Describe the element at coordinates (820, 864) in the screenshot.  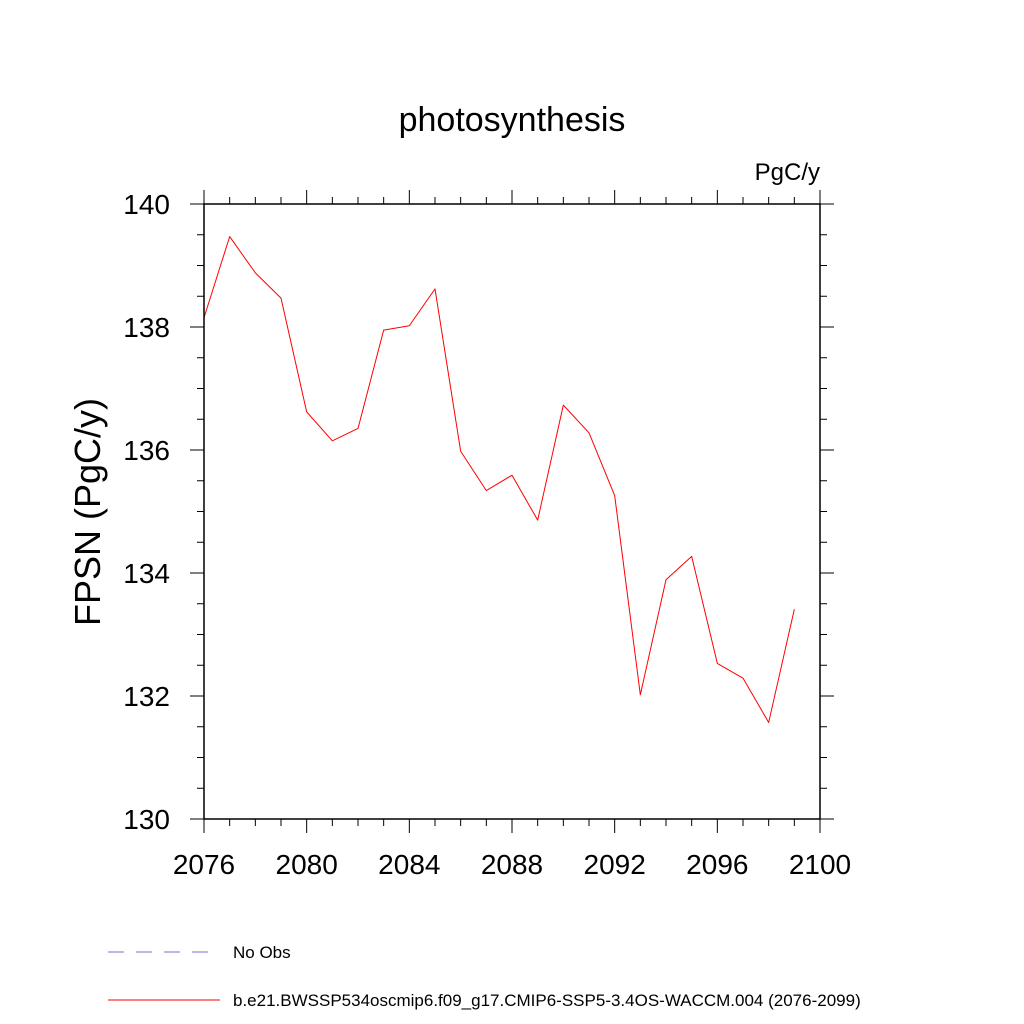
I see `x-tick-label: 2100` at that location.